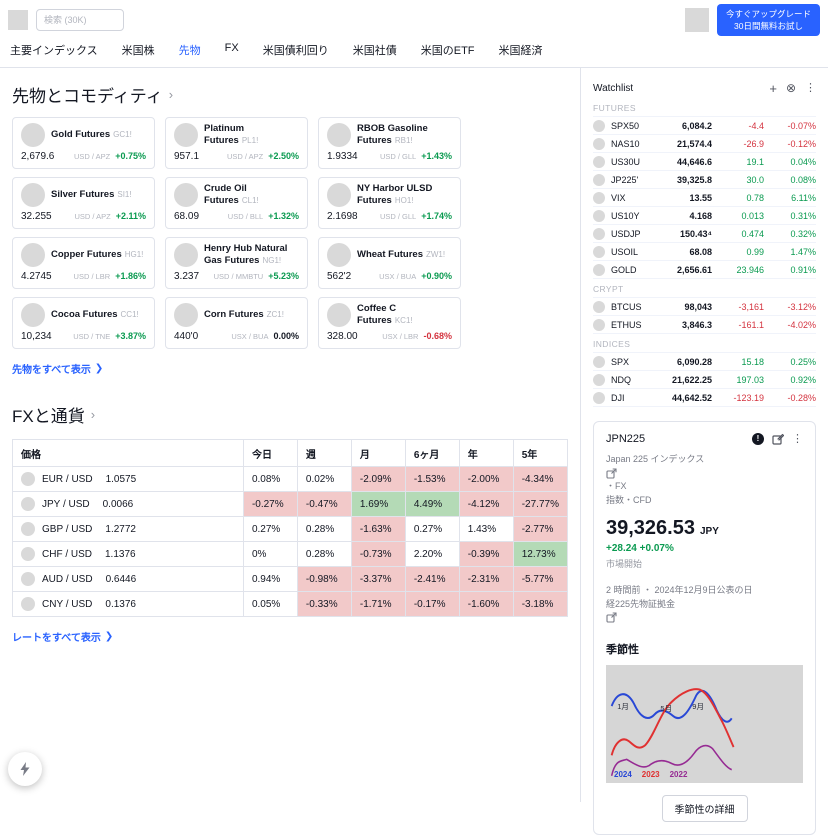 This screenshot has width=828, height=835. I want to click on quick-actions-fab, so click(25, 769).